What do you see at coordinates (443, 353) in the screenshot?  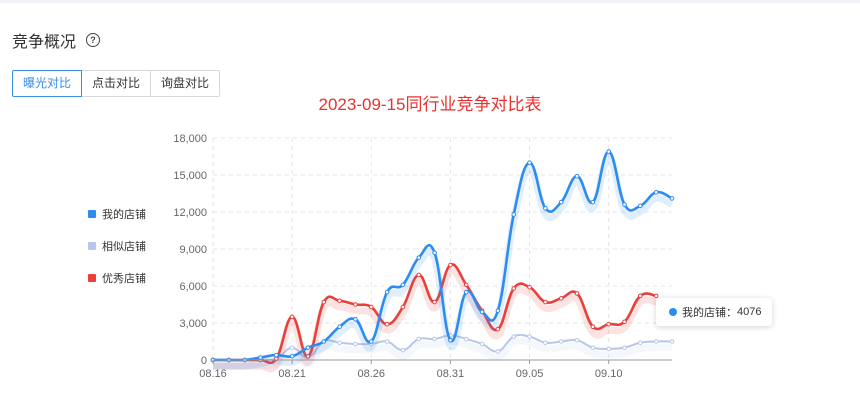 I see `series-shadow-similar-store` at bounding box center [443, 353].